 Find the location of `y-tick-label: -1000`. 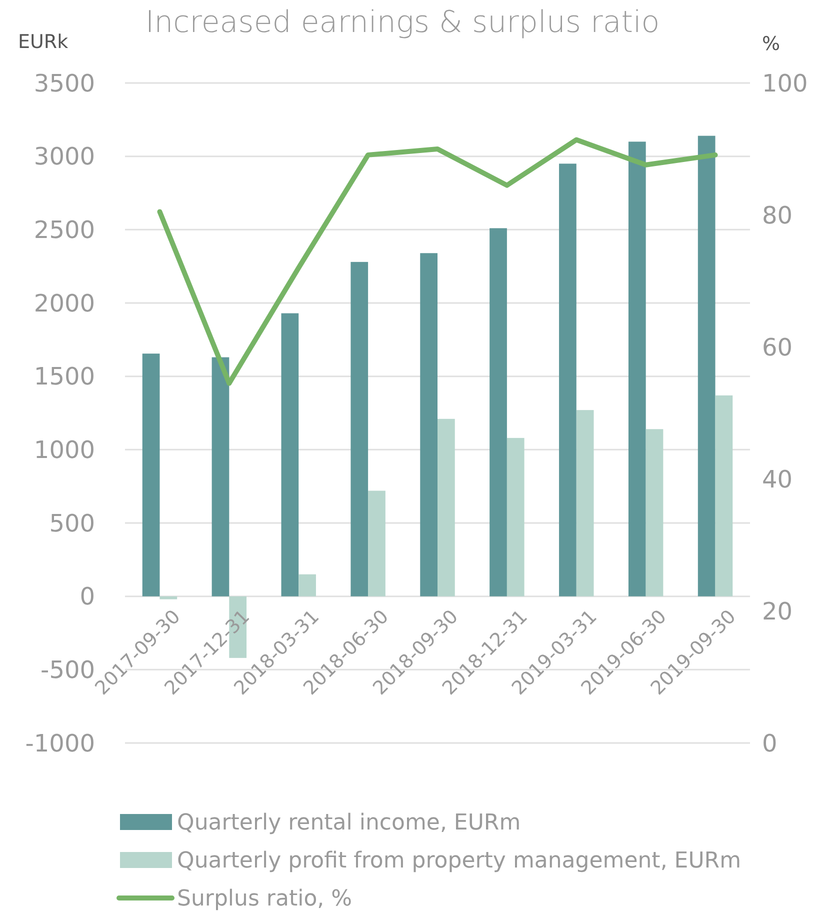

y-tick-label: -1000 is located at coordinates (60, 743).